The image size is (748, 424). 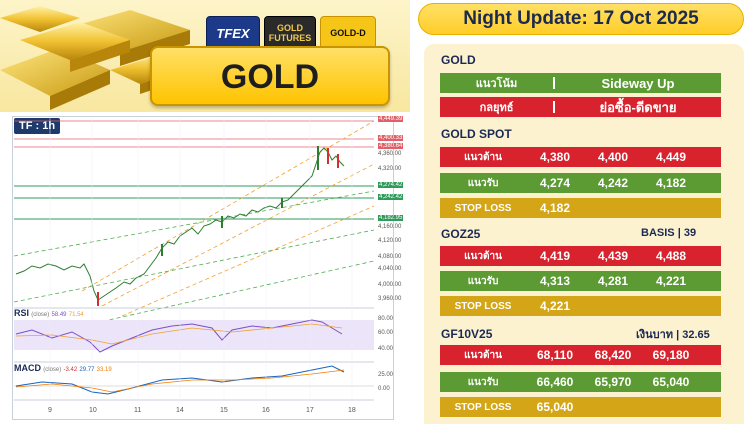 I want to click on timeframe-label: TF : 1h, so click(x=37, y=126).